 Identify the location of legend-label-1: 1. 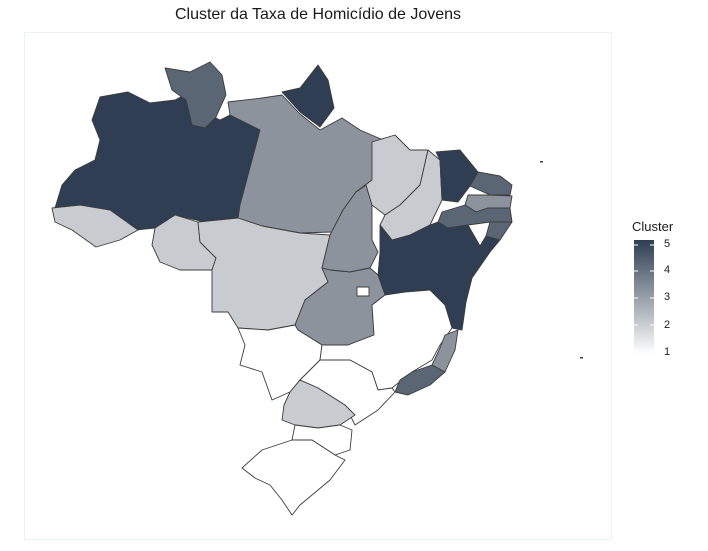
(667, 352).